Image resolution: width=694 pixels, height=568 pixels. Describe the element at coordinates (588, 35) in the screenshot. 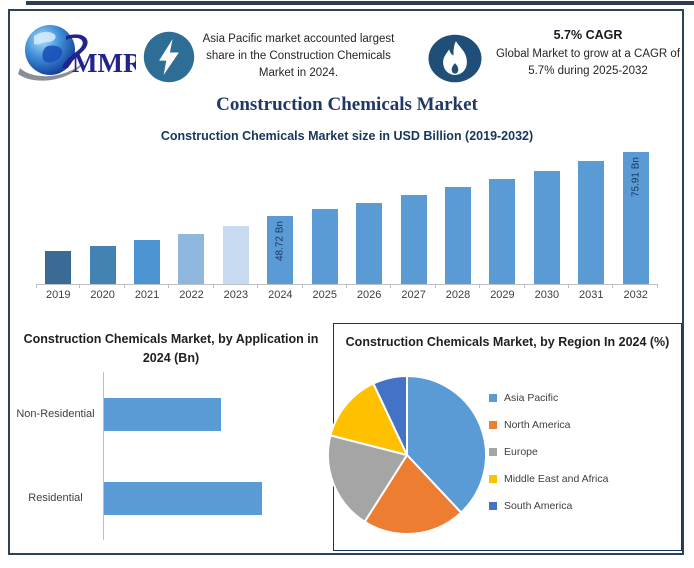

I see `cagr-value: 5.7% CAGR` at that location.